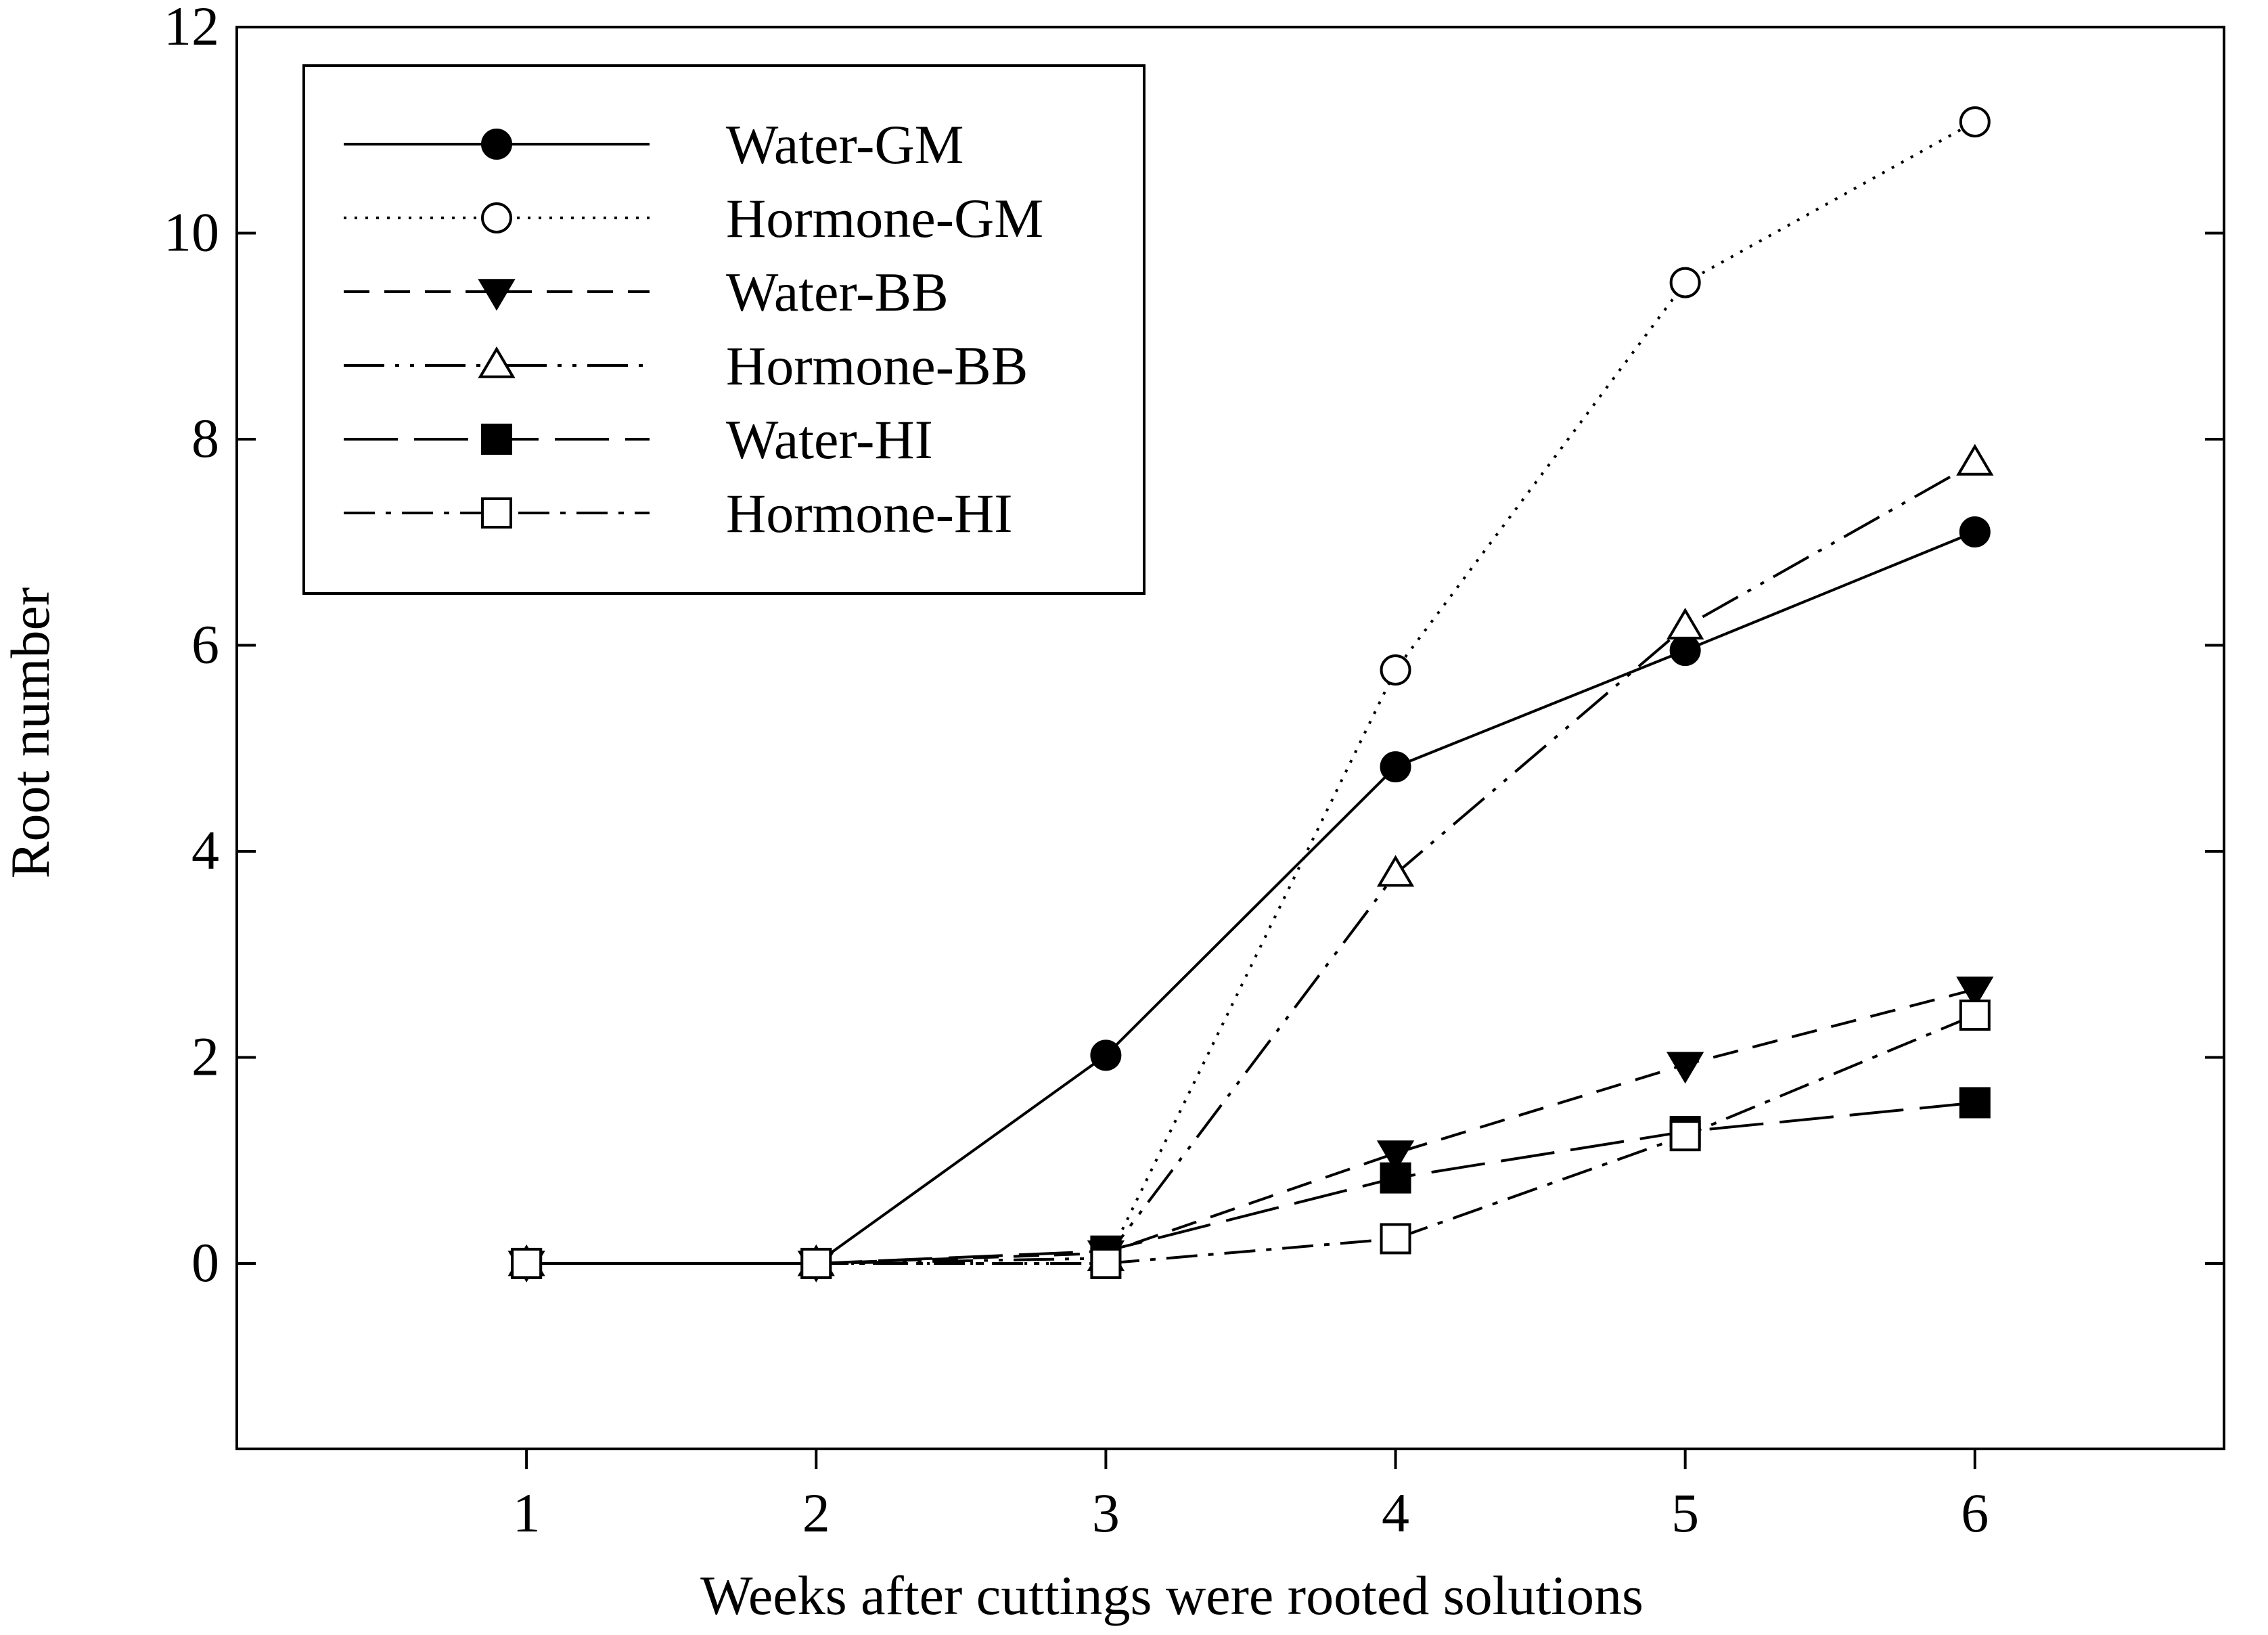 The image size is (2268, 1635). Describe the element at coordinates (496, 439) in the screenshot. I see `legend-marker-water-hi` at that location.